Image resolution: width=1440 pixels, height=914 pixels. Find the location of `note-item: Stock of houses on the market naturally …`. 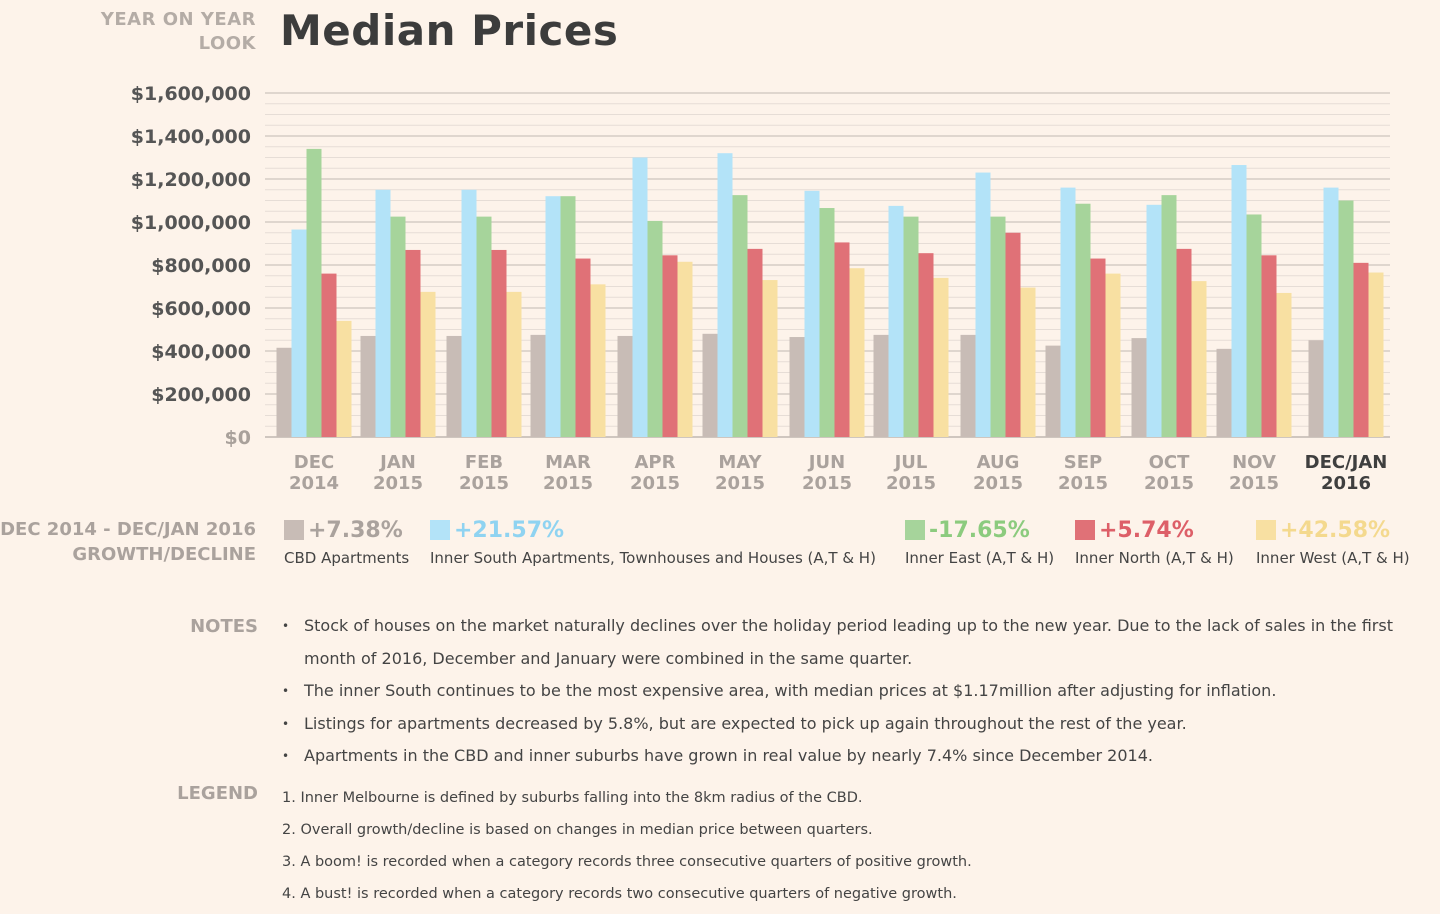

note-item: Stock of houses on the market naturally … is located at coordinates (847, 642).